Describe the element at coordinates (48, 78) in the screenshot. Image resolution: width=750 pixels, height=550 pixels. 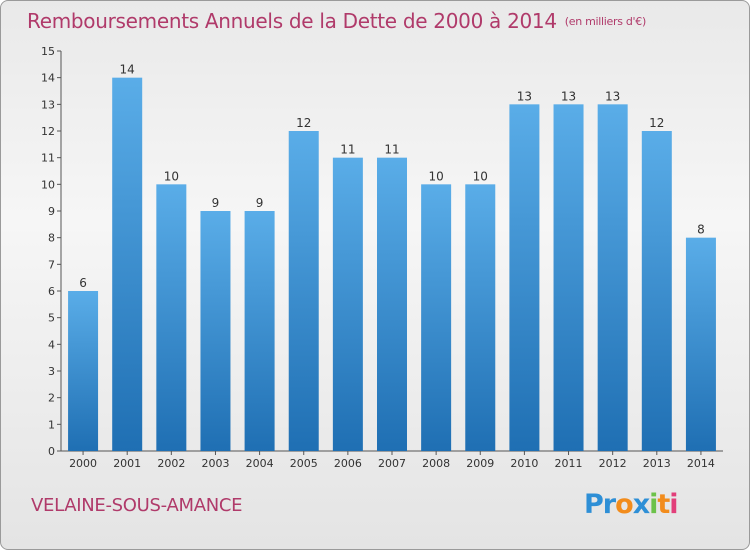
I see `y-tick-label: 14` at that location.